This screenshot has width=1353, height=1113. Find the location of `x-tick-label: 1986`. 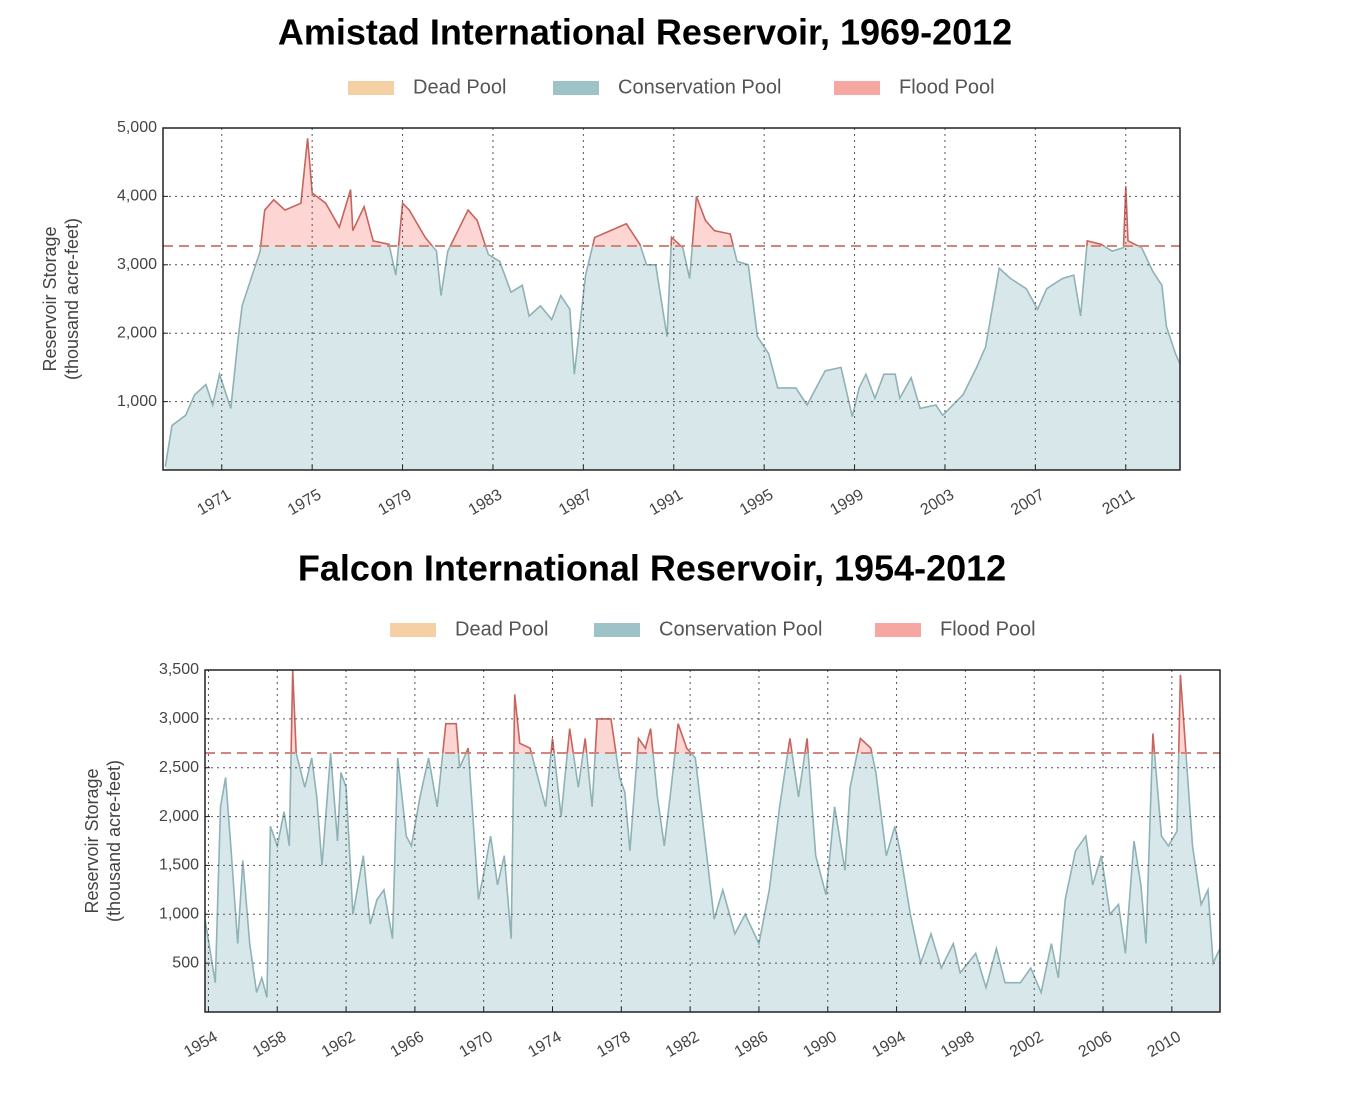

x-tick-label: 1986 is located at coordinates (751, 1044).